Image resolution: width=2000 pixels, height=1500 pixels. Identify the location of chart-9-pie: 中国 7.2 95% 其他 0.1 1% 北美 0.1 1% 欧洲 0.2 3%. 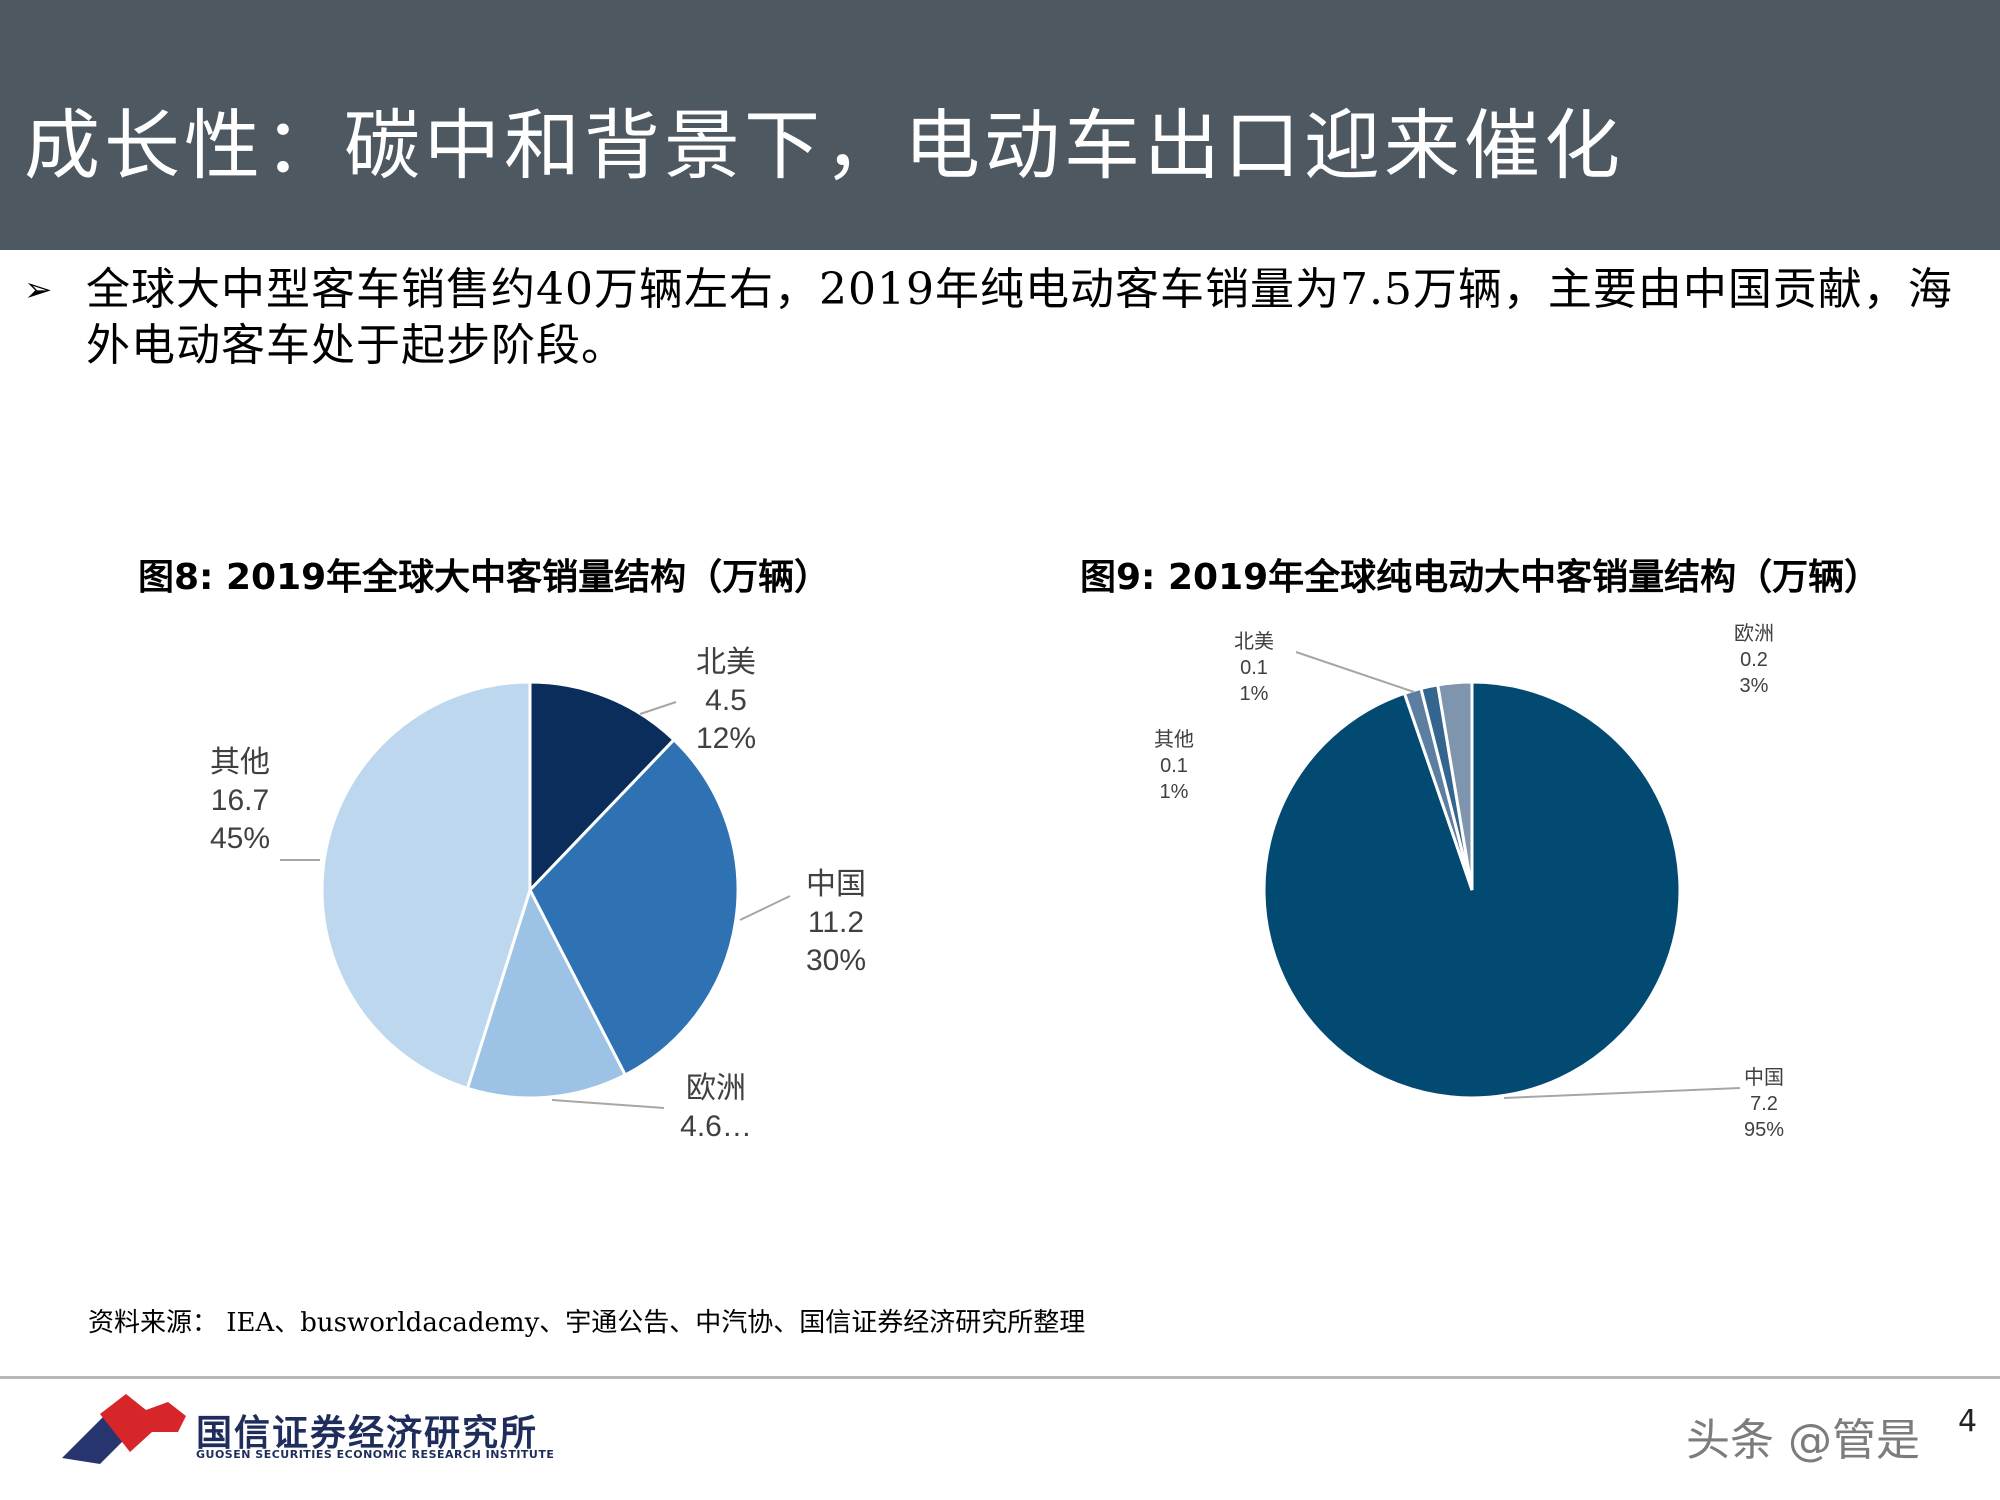
(1469, 881).